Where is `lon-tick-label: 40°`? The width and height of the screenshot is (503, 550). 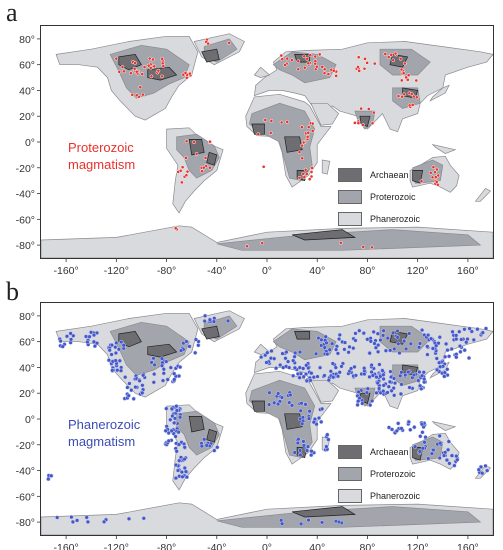
lon-tick-label: 40° is located at coordinates (317, 546).